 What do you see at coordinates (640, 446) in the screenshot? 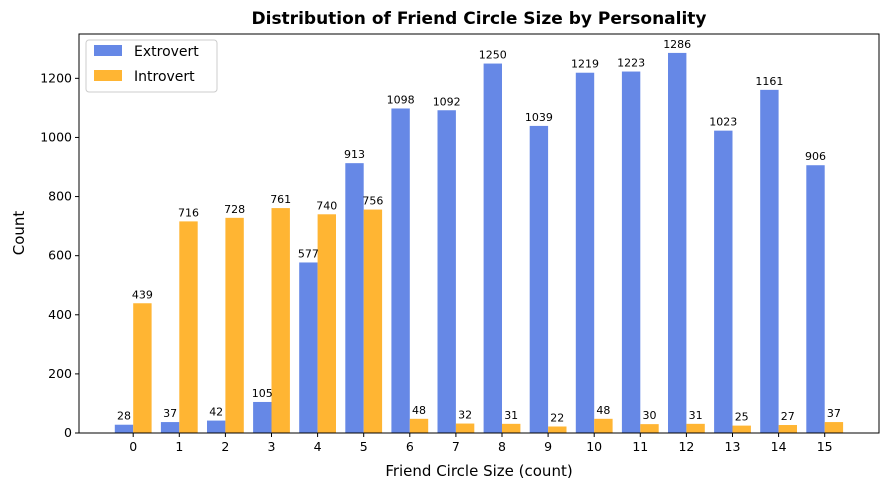
I see `x-tick-label: 11` at bounding box center [640, 446].